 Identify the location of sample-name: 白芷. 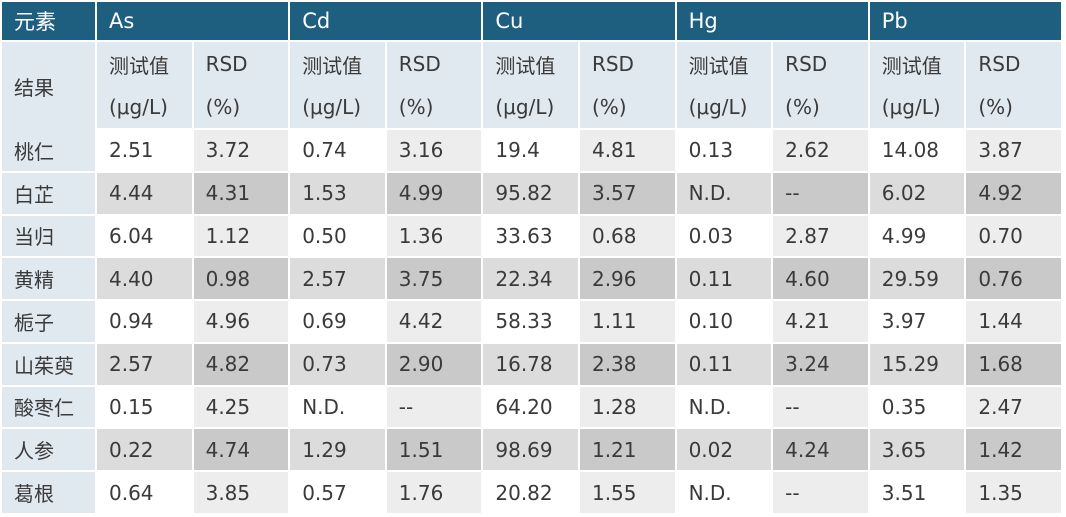
(49, 194).